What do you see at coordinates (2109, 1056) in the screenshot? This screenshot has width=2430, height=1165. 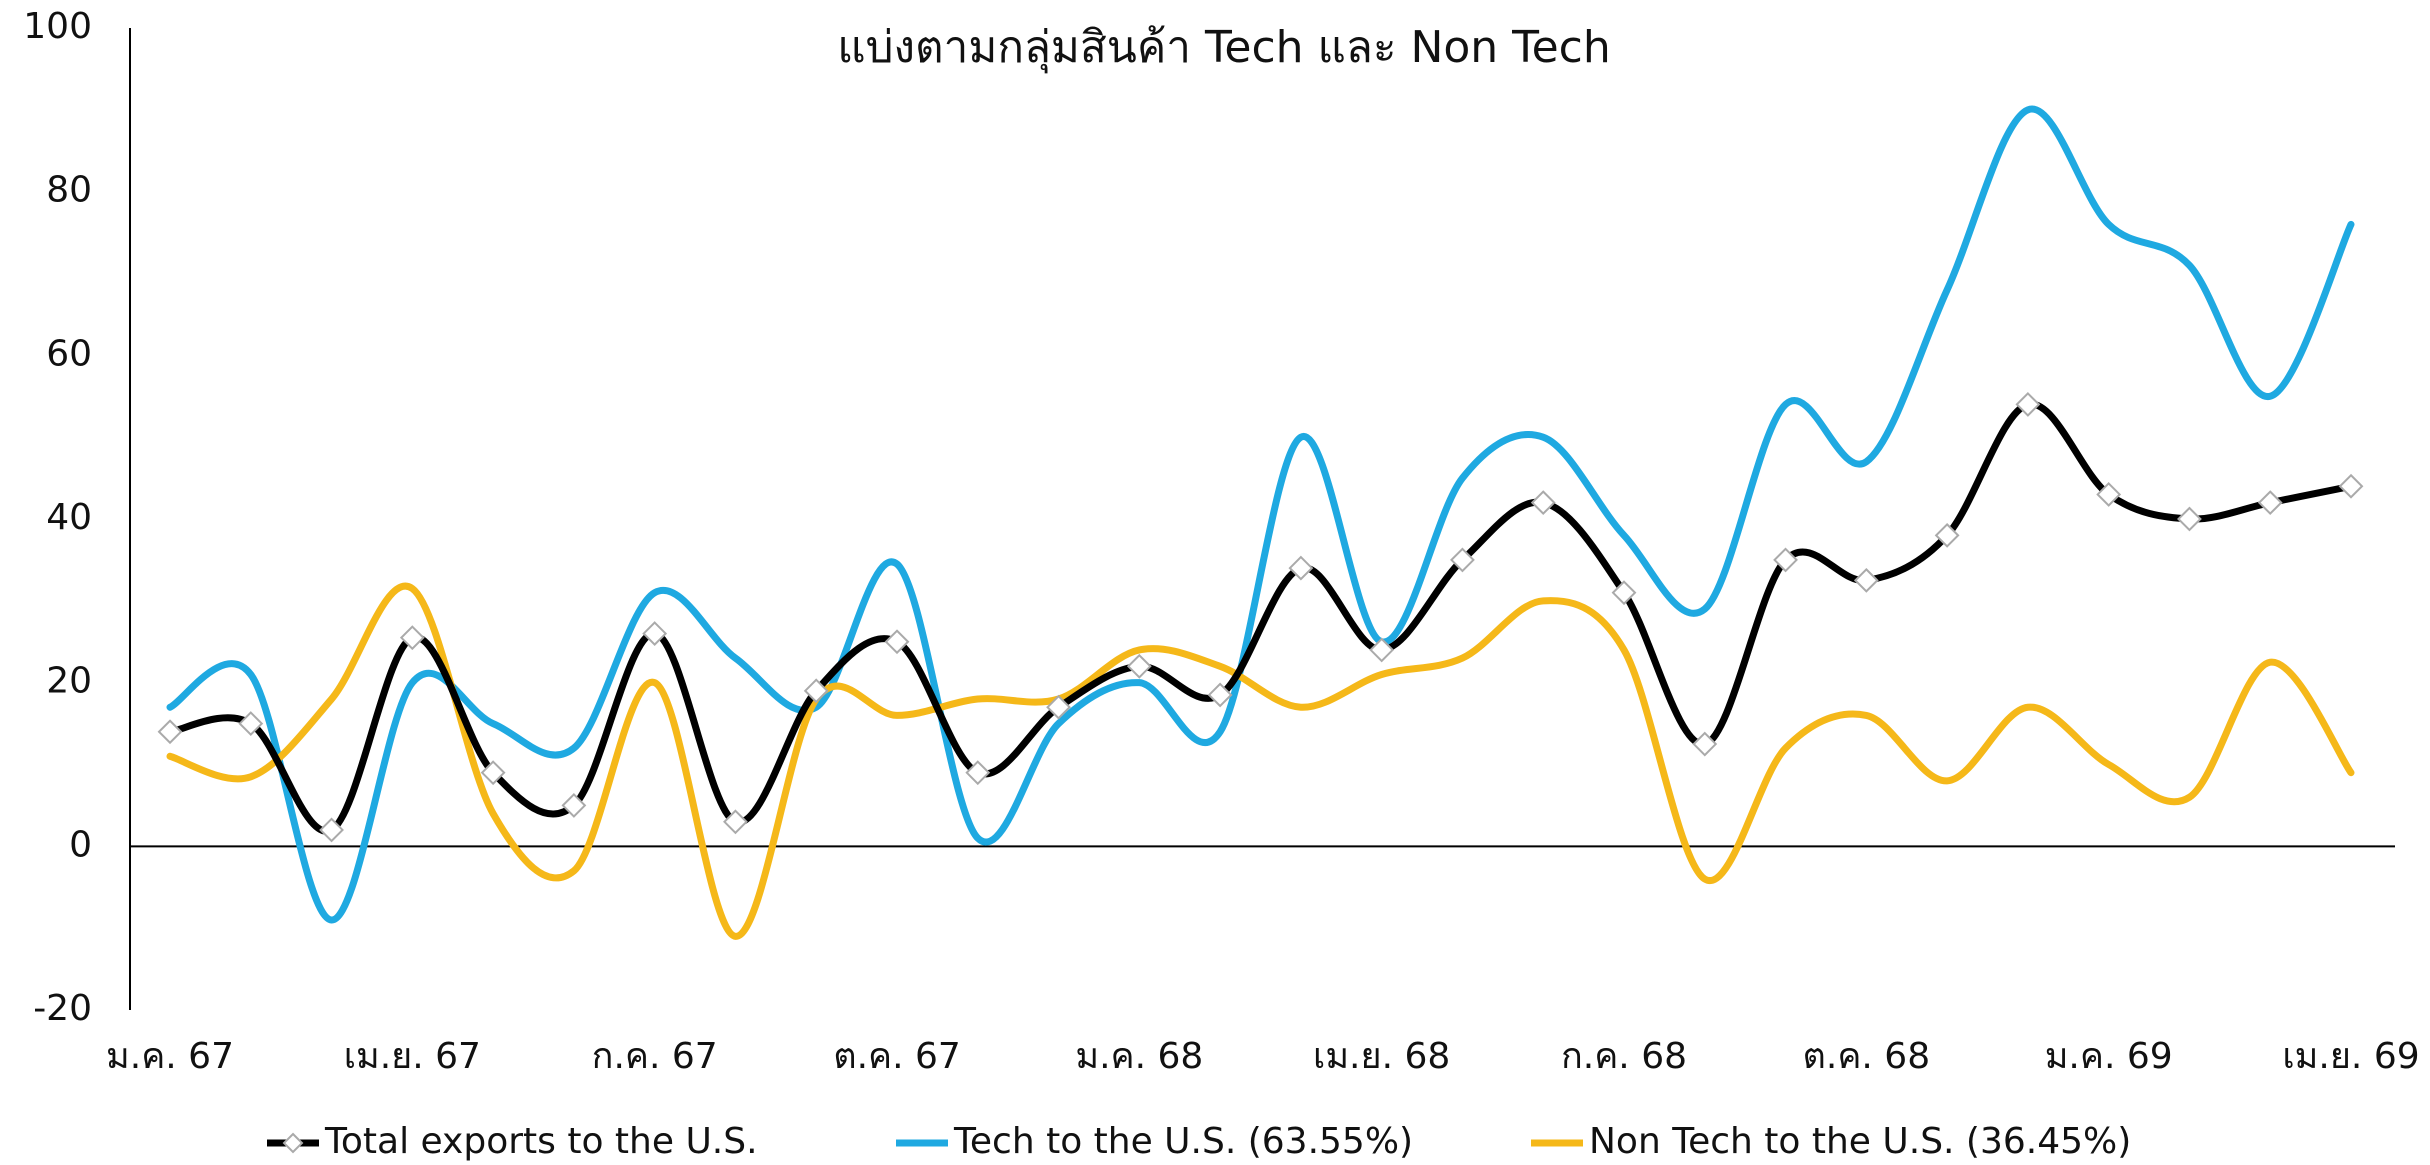 I see `x-tick-label: ม.ค. 69` at bounding box center [2109, 1056].